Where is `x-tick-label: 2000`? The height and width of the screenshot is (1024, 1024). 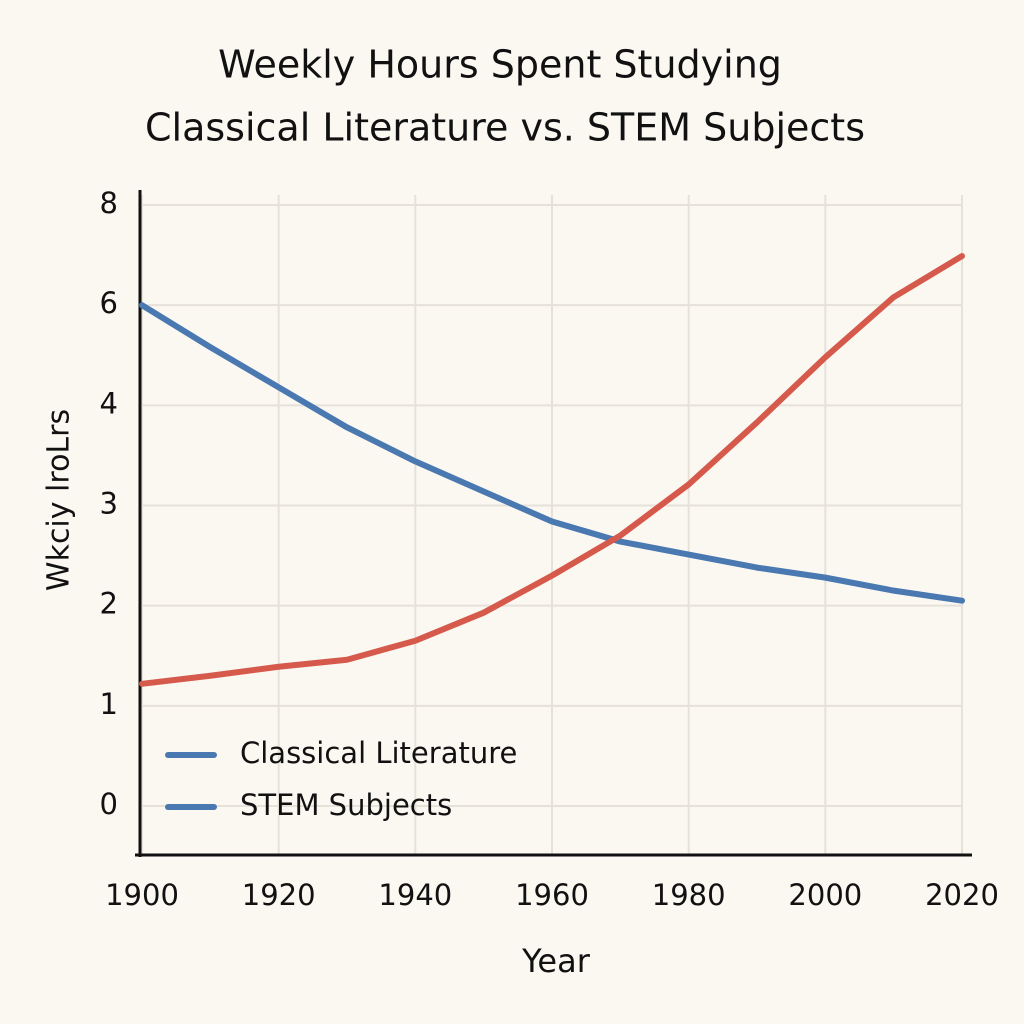 x-tick-label: 2000 is located at coordinates (825, 895).